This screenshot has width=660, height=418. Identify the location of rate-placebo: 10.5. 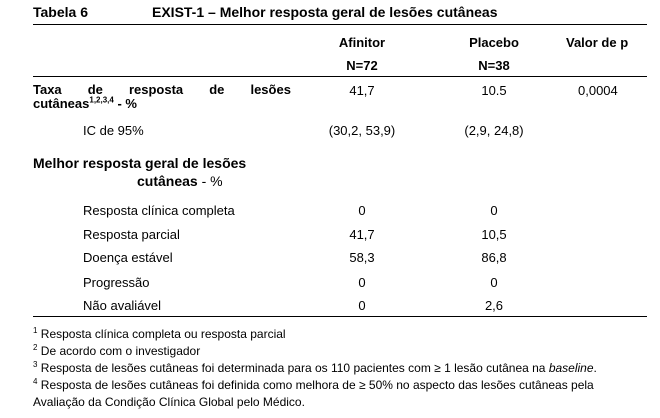
(494, 90).